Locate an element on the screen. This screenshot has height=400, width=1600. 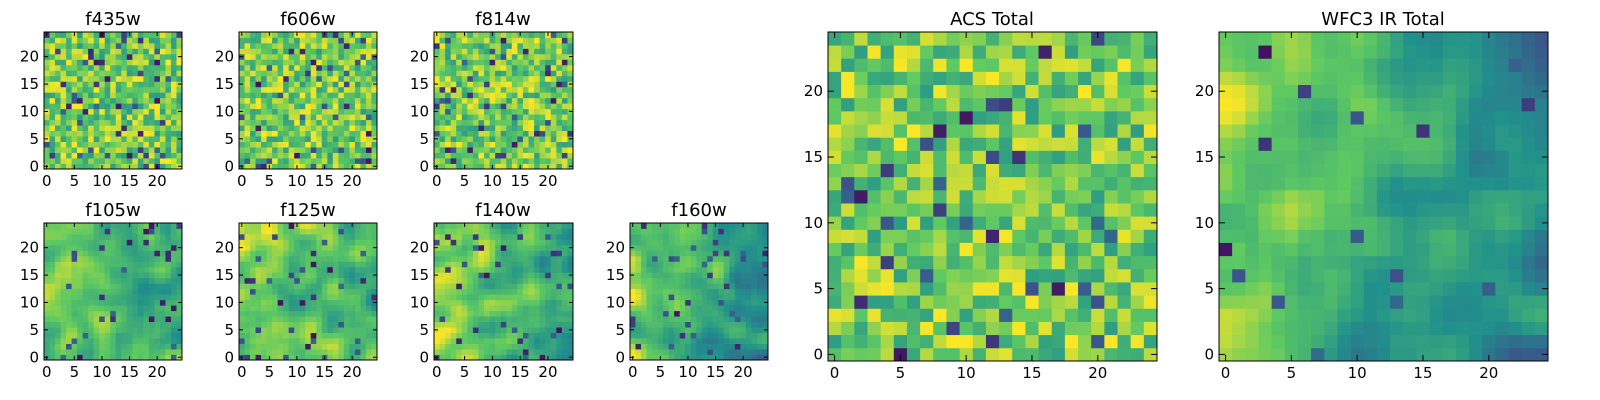
x-tick-label: 20 is located at coordinates (157, 181).